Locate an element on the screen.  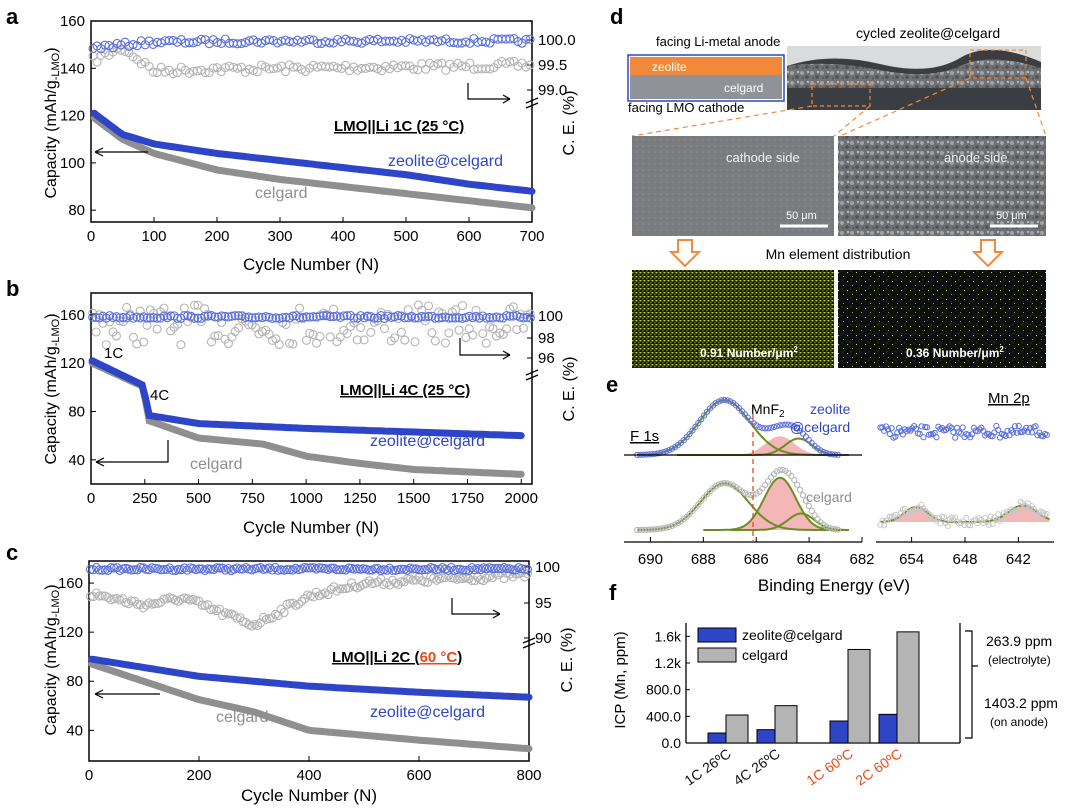
panel-letter-c: c is located at coordinates (12, 552).